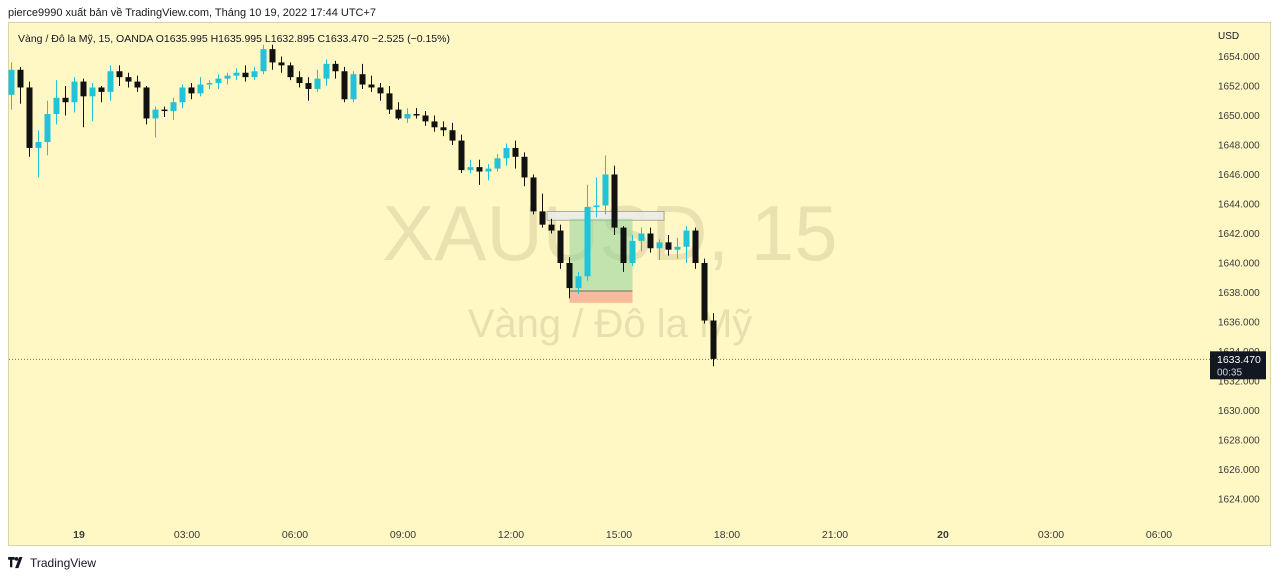 The height and width of the screenshot is (577, 1280). I want to click on y-tick-label: 1654.000, so click(1239, 57).